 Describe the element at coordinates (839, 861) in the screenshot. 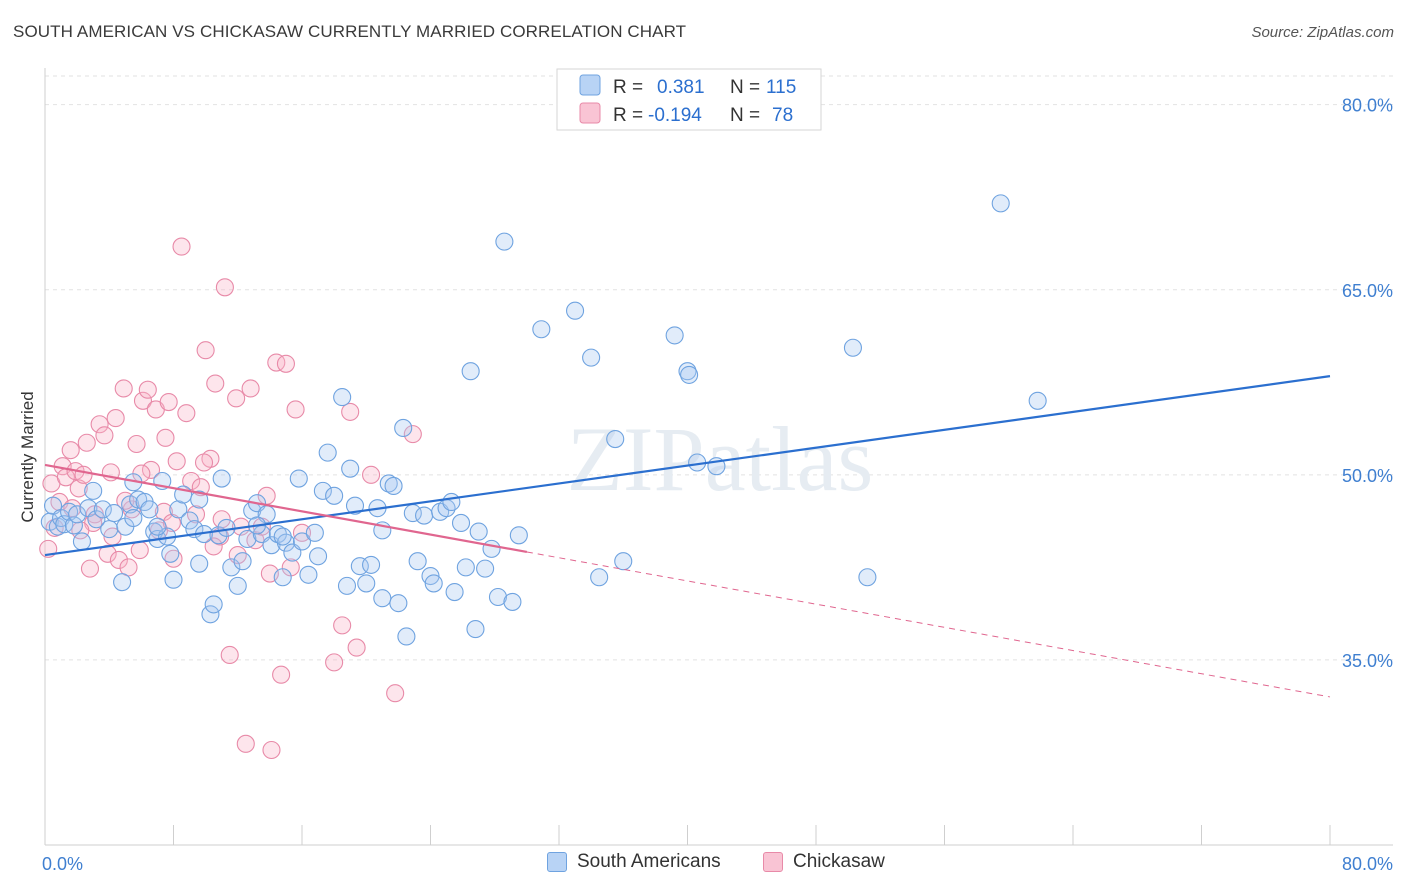

I see `legend-label-chickasaw: Chickasaw` at that location.